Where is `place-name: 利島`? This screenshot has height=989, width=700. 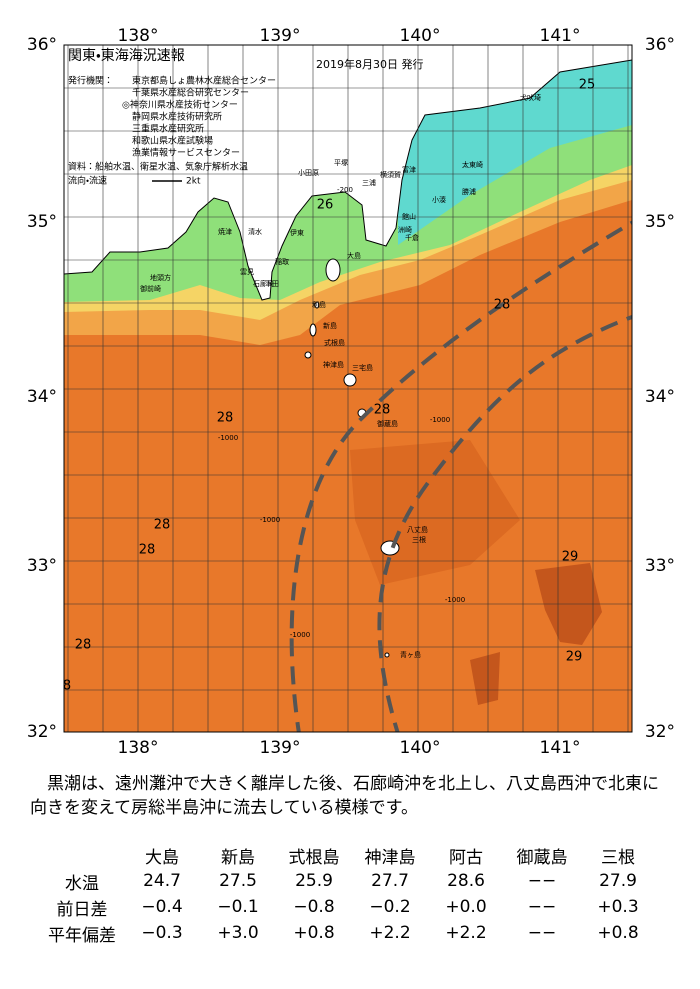 place-name: 利島 is located at coordinates (319, 304).